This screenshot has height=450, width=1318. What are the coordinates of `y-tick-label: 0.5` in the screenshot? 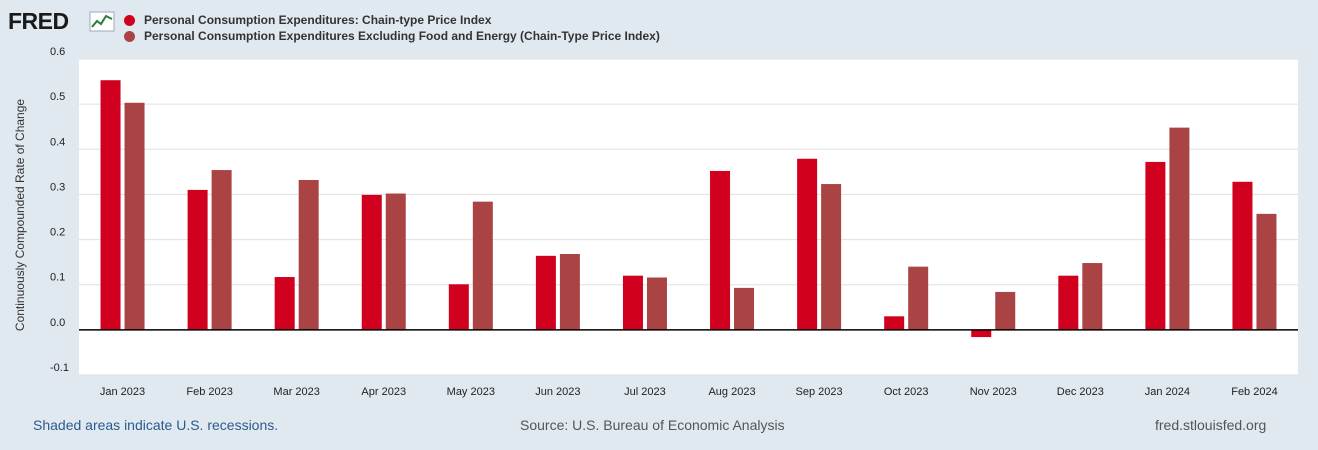 It's located at (57, 97).